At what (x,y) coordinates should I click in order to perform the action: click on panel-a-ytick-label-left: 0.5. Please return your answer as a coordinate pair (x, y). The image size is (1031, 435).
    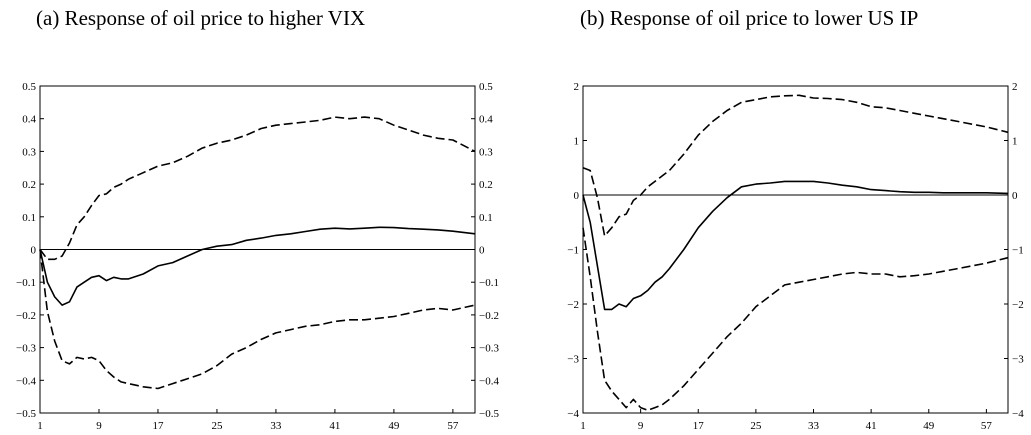
    Looking at the image, I should click on (29, 87).